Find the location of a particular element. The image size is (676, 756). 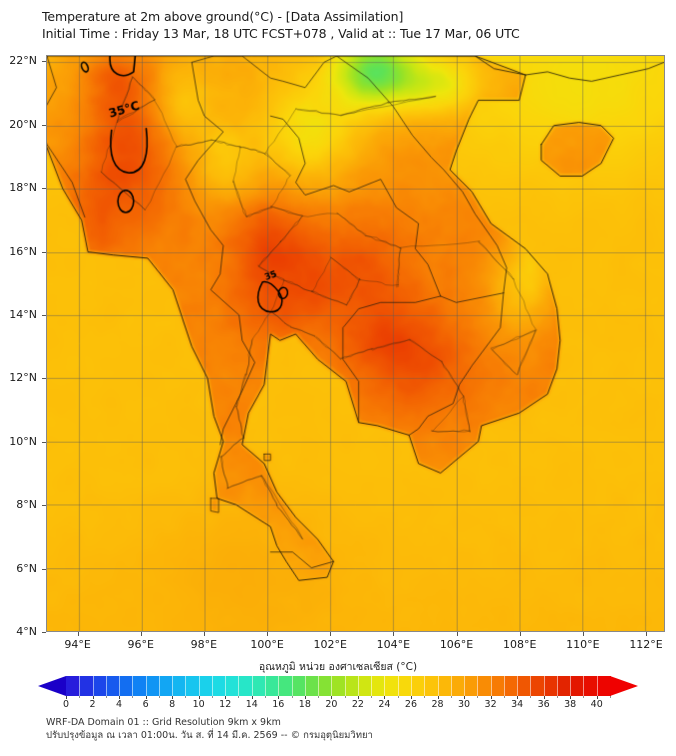

colorbar-tick-label: 32 is located at coordinates (490, 704).